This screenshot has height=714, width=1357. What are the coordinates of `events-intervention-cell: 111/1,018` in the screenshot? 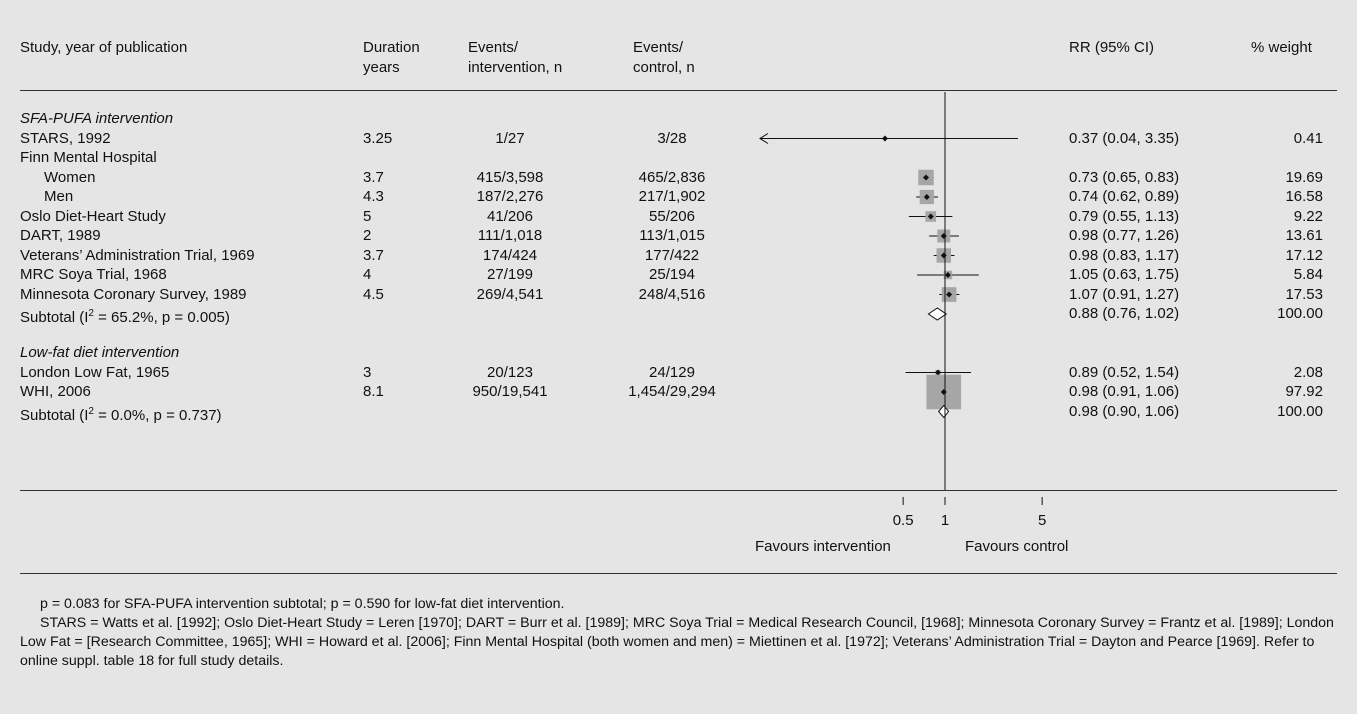 It's located at (510, 235).